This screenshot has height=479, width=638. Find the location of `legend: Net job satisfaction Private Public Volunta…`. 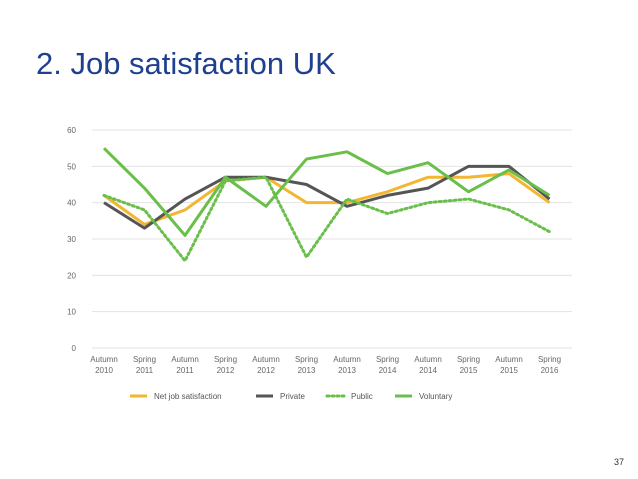

legend: Net job satisfaction Private Public Volunta… is located at coordinates (291, 396).